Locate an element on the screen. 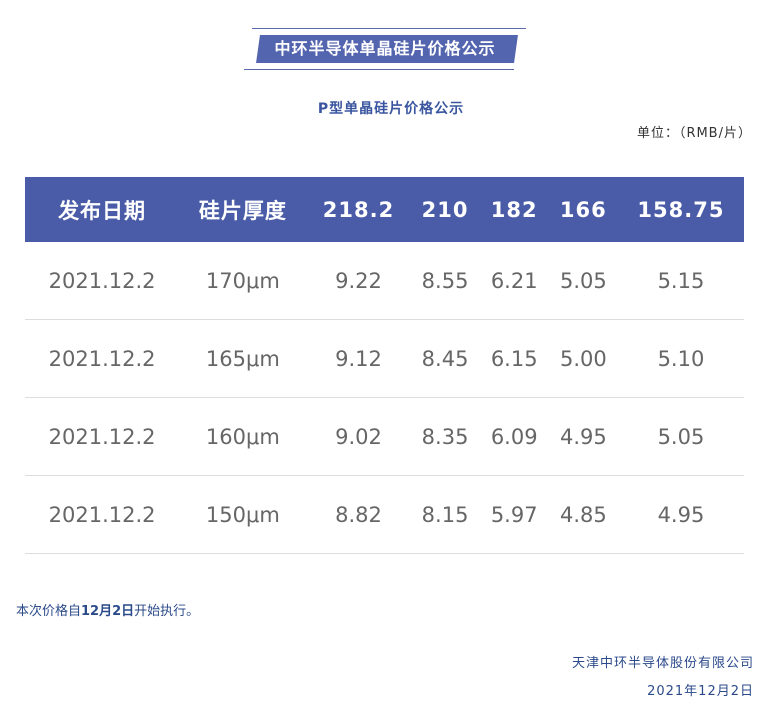 This screenshot has width=782, height=712. table-row: 2021.12.2 170μm 9.22 8.55 6.21 5.05 5.15 is located at coordinates (384, 281).